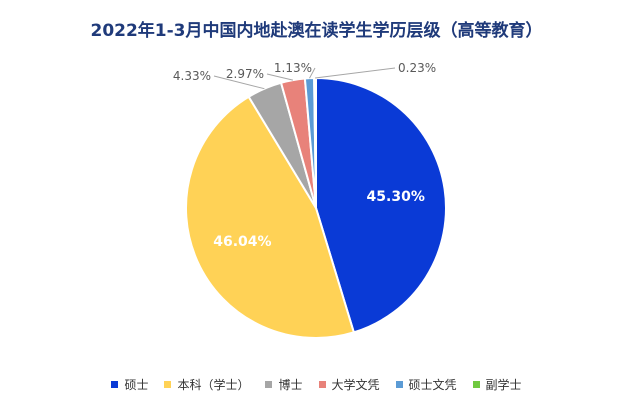  I want to click on legend-item: 副学士, so click(497, 384).